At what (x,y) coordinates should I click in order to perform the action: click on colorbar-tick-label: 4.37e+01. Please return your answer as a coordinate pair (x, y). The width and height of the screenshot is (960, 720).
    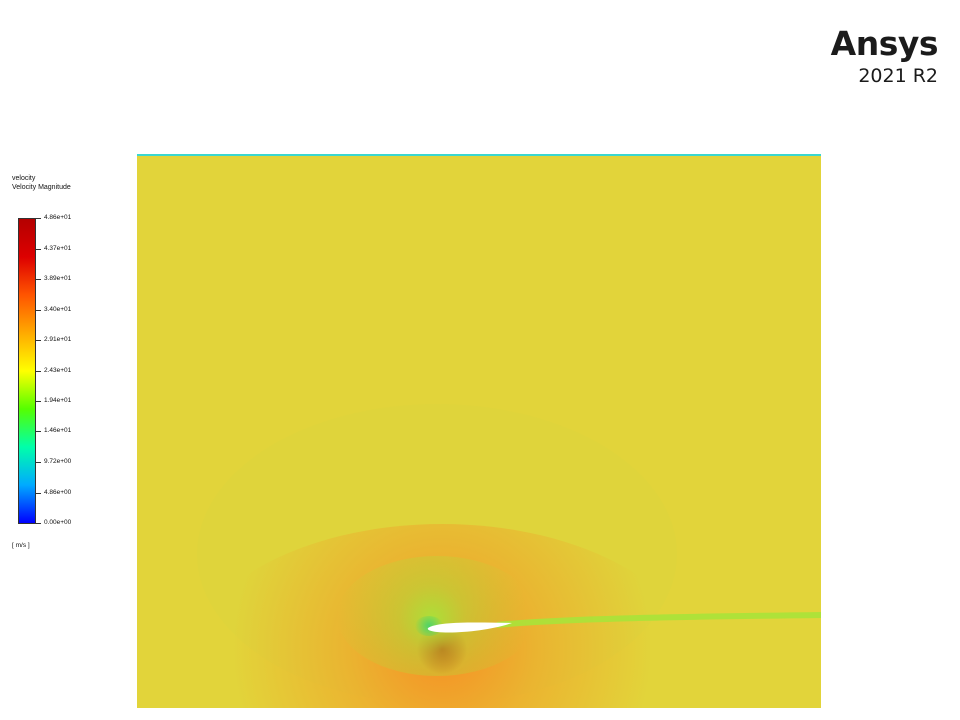
    Looking at the image, I should click on (58, 248).